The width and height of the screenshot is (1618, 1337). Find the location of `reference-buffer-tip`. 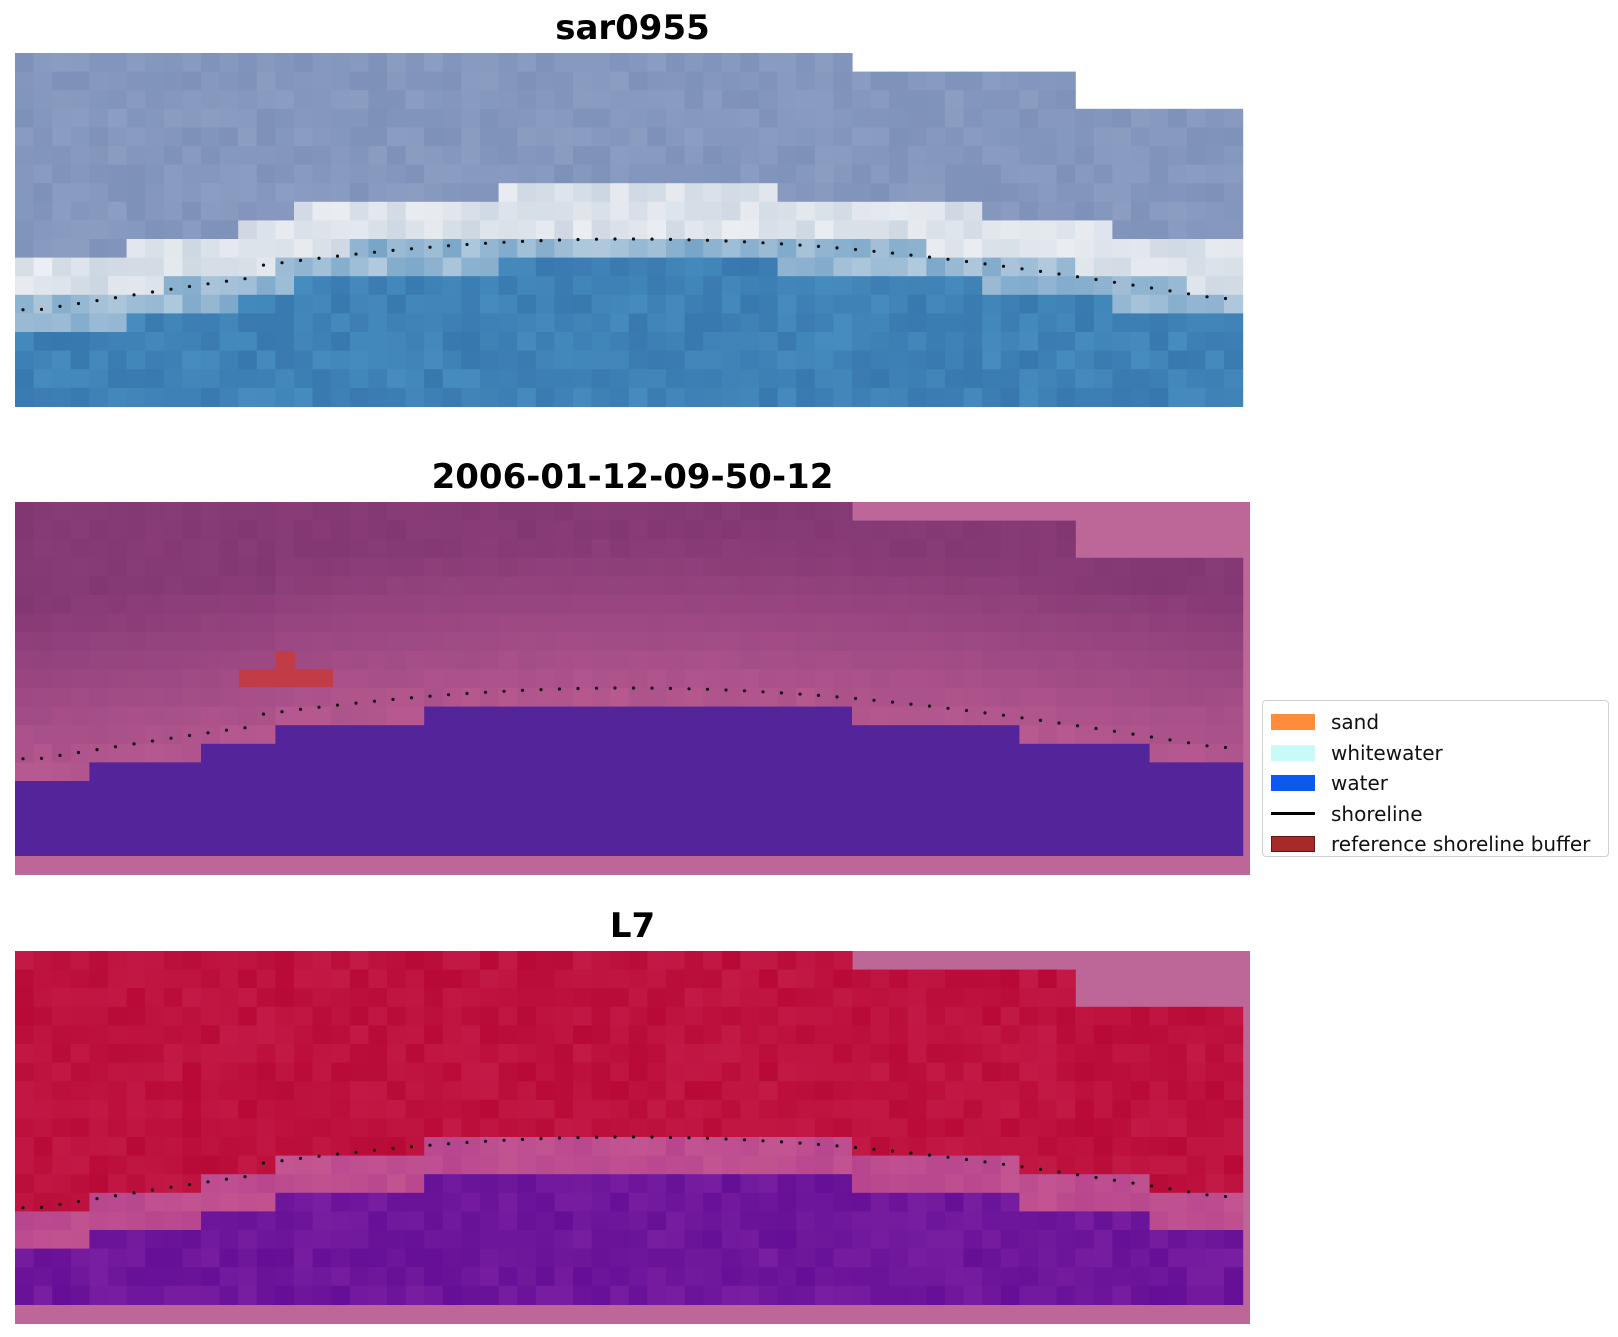

reference-buffer-tip is located at coordinates (285, 660).